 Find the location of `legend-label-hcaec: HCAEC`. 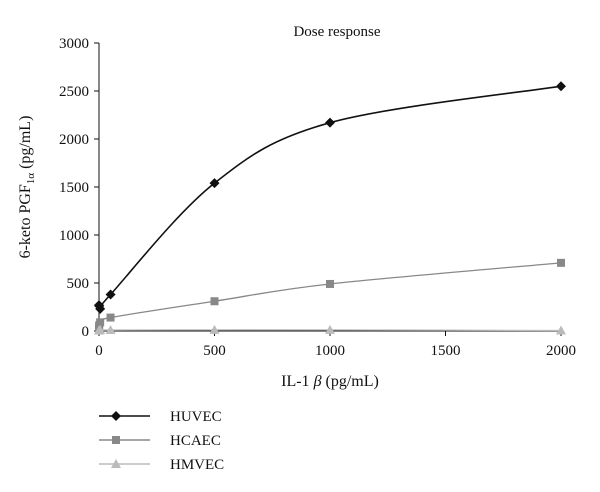

legend-label-hcaec: HCAEC is located at coordinates (195, 441).